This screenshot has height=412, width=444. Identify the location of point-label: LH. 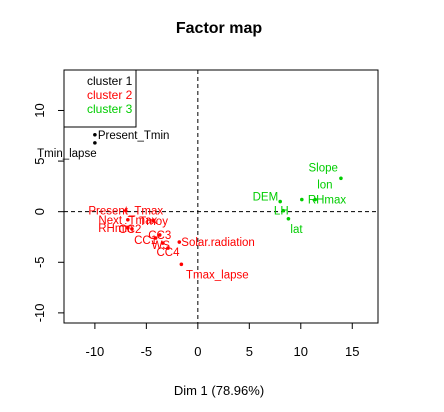
(281, 212).